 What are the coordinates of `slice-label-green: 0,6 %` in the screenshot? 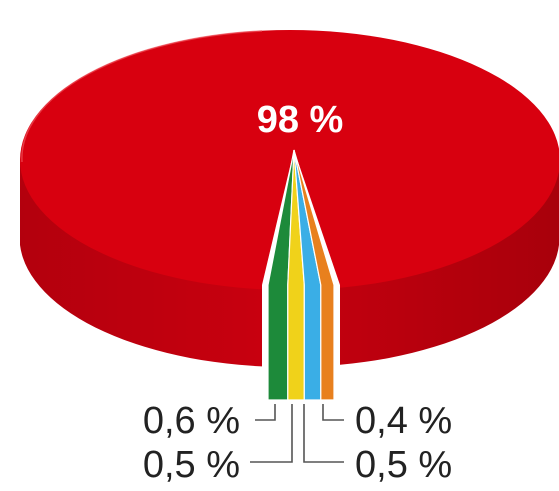 It's located at (191, 421).